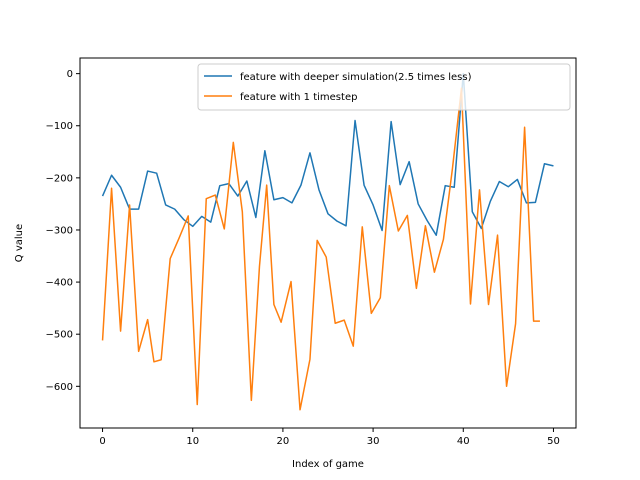 The image size is (640, 480). Describe the element at coordinates (463, 441) in the screenshot. I see `x-tick-label: 40` at that location.